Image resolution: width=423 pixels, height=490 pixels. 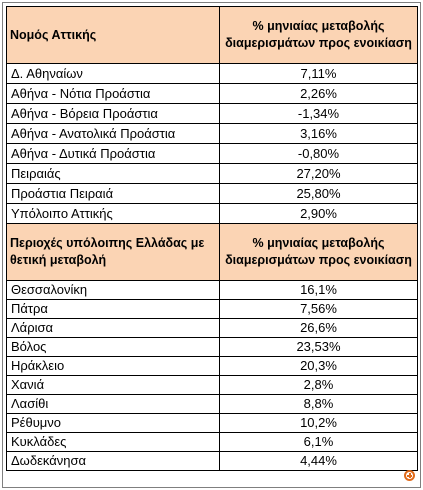 I want to click on table-row: Πειραιάς 27,20%, so click(x=212, y=173).